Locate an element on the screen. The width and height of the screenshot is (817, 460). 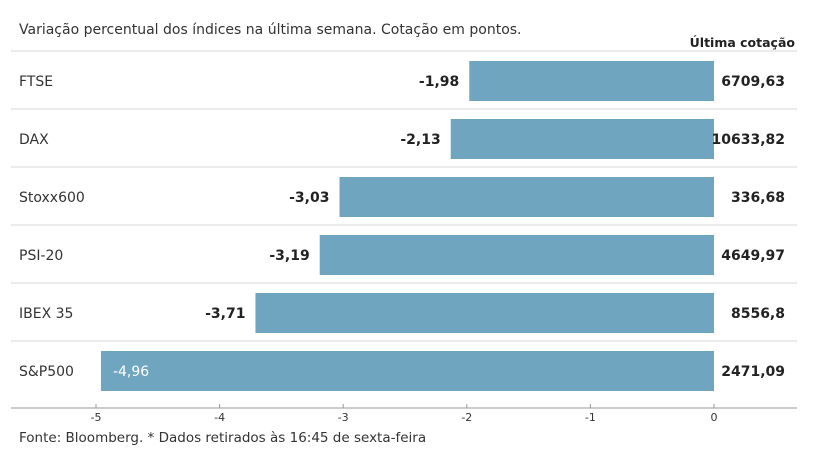
category-label: DAX is located at coordinates (34, 140).